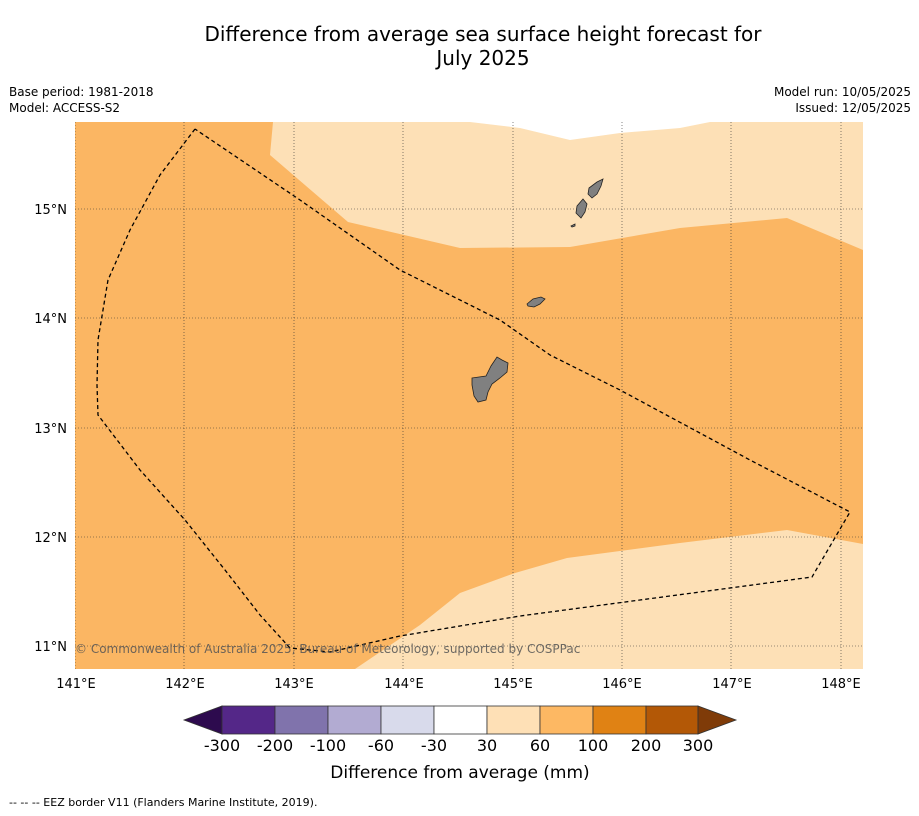  What do you see at coordinates (573, 225) in the screenshot?
I see `island-aguijan` at bounding box center [573, 225].